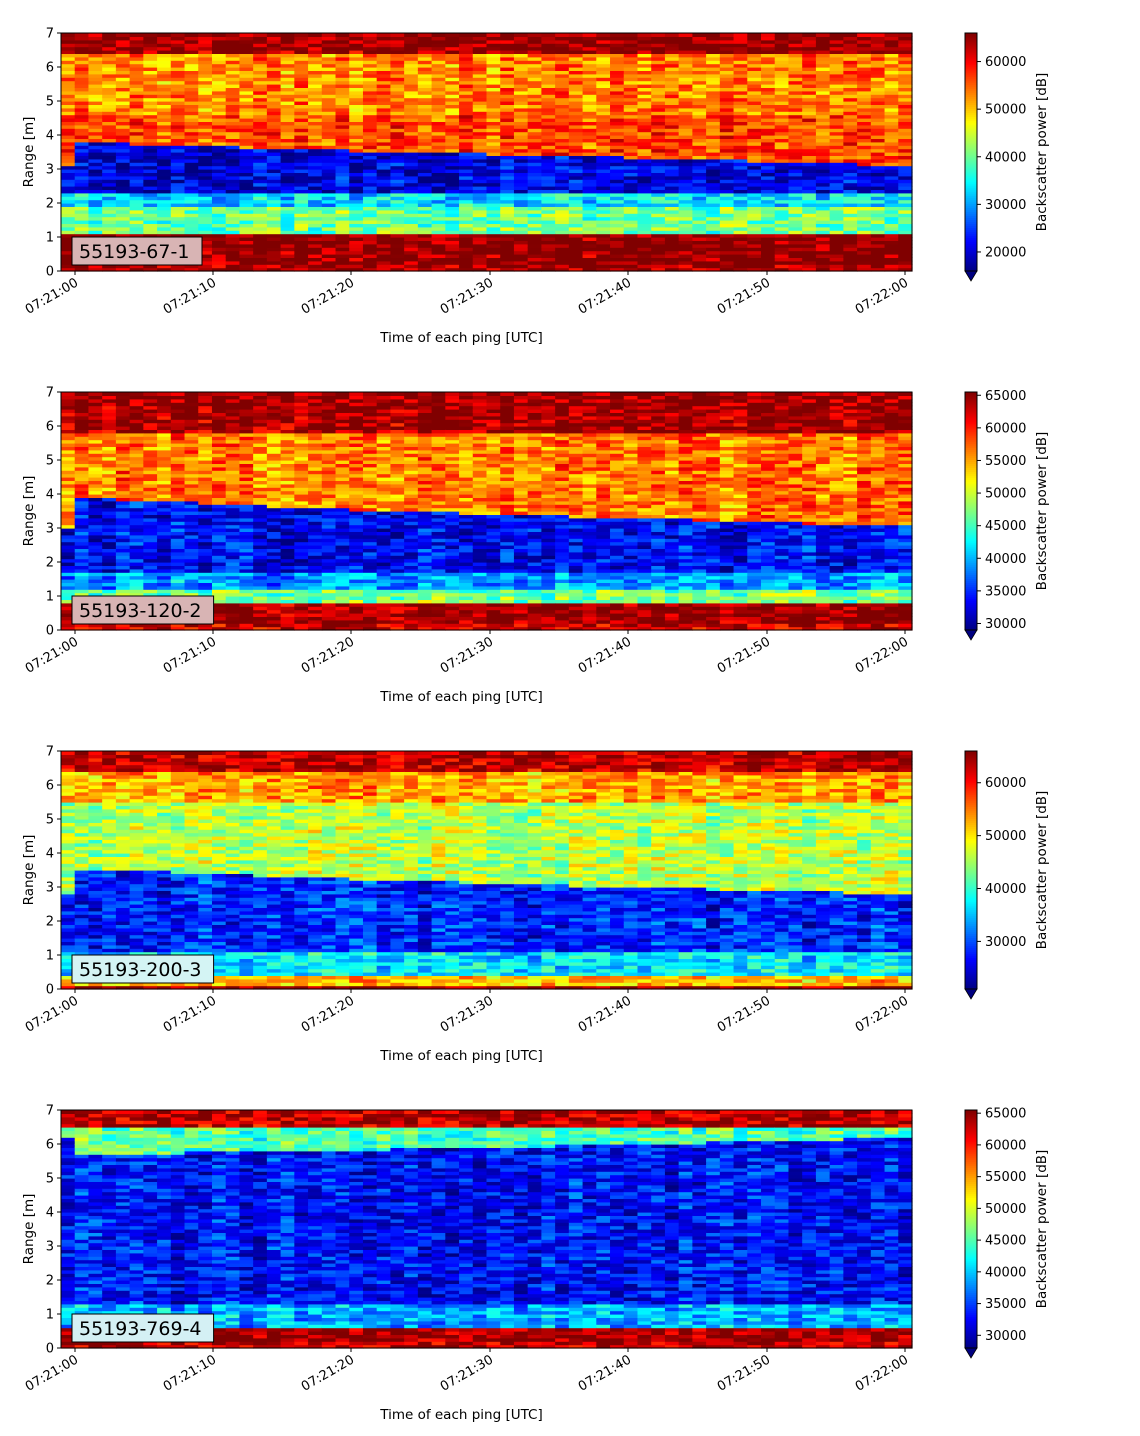 The width and height of the screenshot is (1140, 1436). I want to click on colorbar-tick-label: 40000, so click(1005, 157).